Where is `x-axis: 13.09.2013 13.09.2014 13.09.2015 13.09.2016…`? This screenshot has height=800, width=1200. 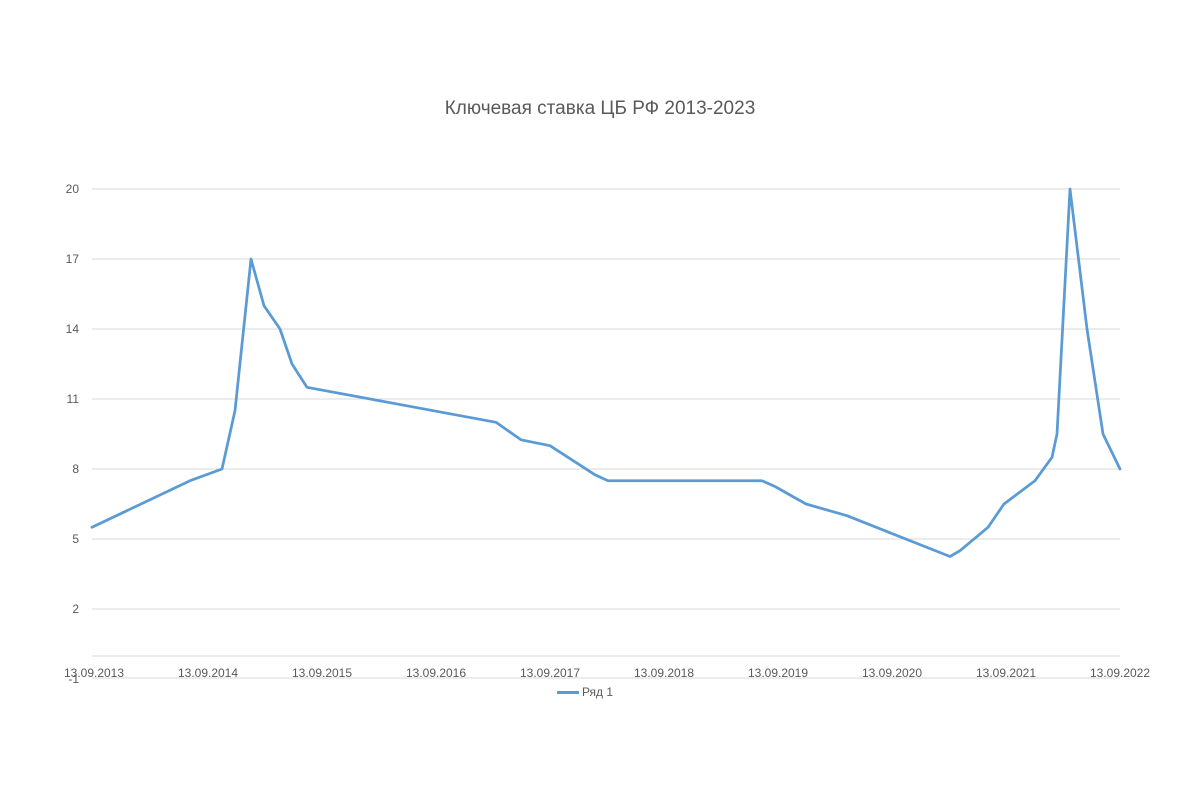
x-axis: 13.09.2013 13.09.2014 13.09.2015 13.09.2016… is located at coordinates (607, 673).